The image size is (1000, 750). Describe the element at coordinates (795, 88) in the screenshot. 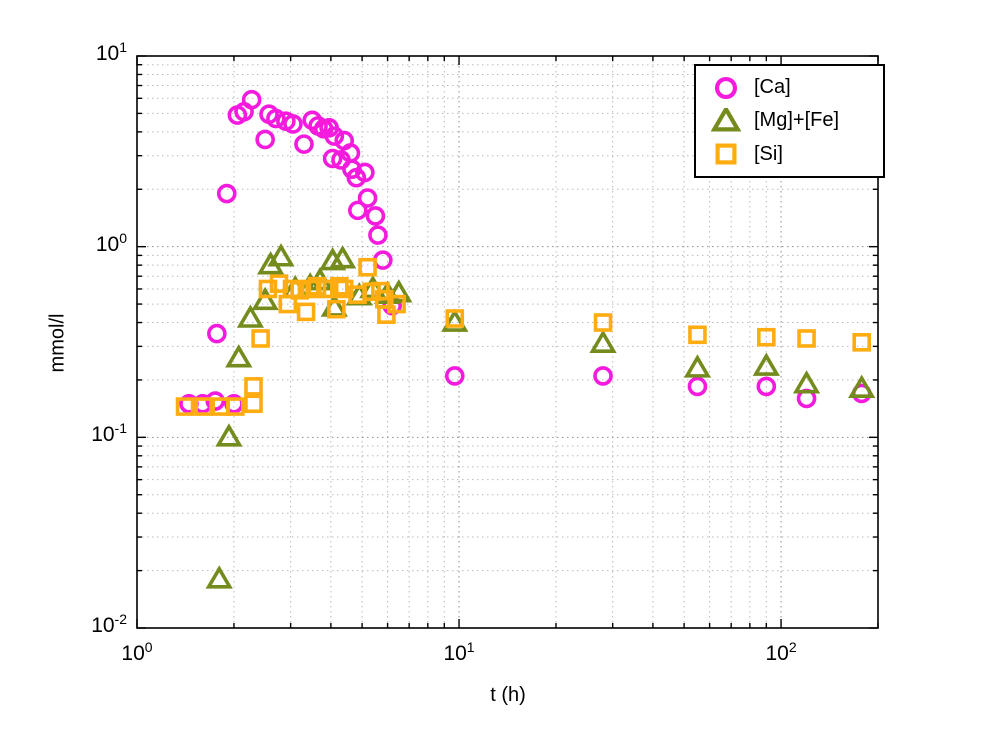

I see `legend-item-ca: [Ca]` at that location.